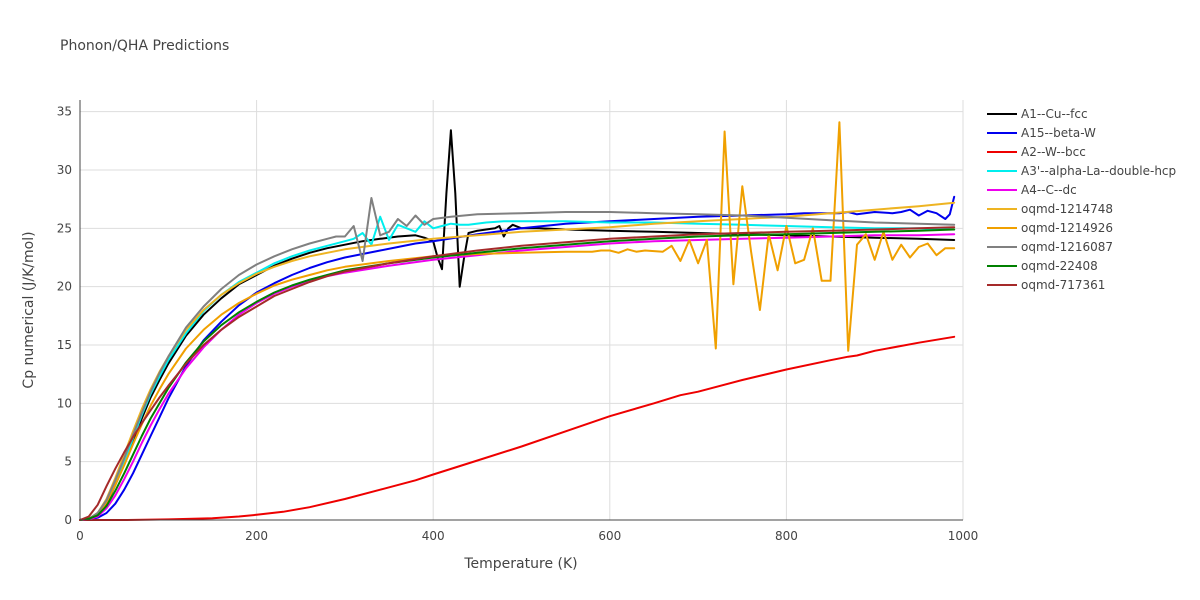 The width and height of the screenshot is (1200, 600). I want to click on legend-item: A1--Cu--fcc, so click(1037, 114).